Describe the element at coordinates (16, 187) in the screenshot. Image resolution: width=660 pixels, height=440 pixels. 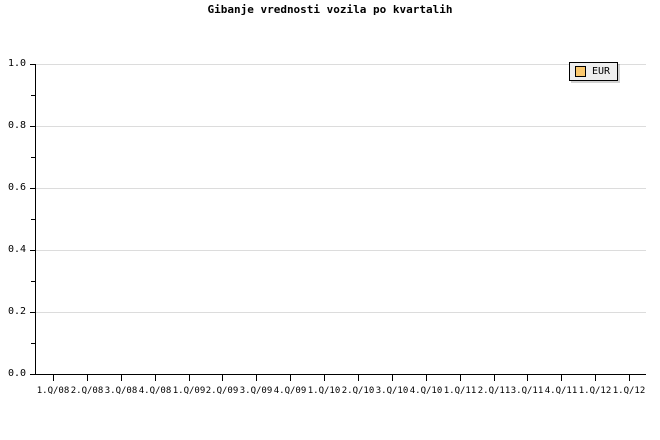
I see `y-axis-label: 0.6` at that location.